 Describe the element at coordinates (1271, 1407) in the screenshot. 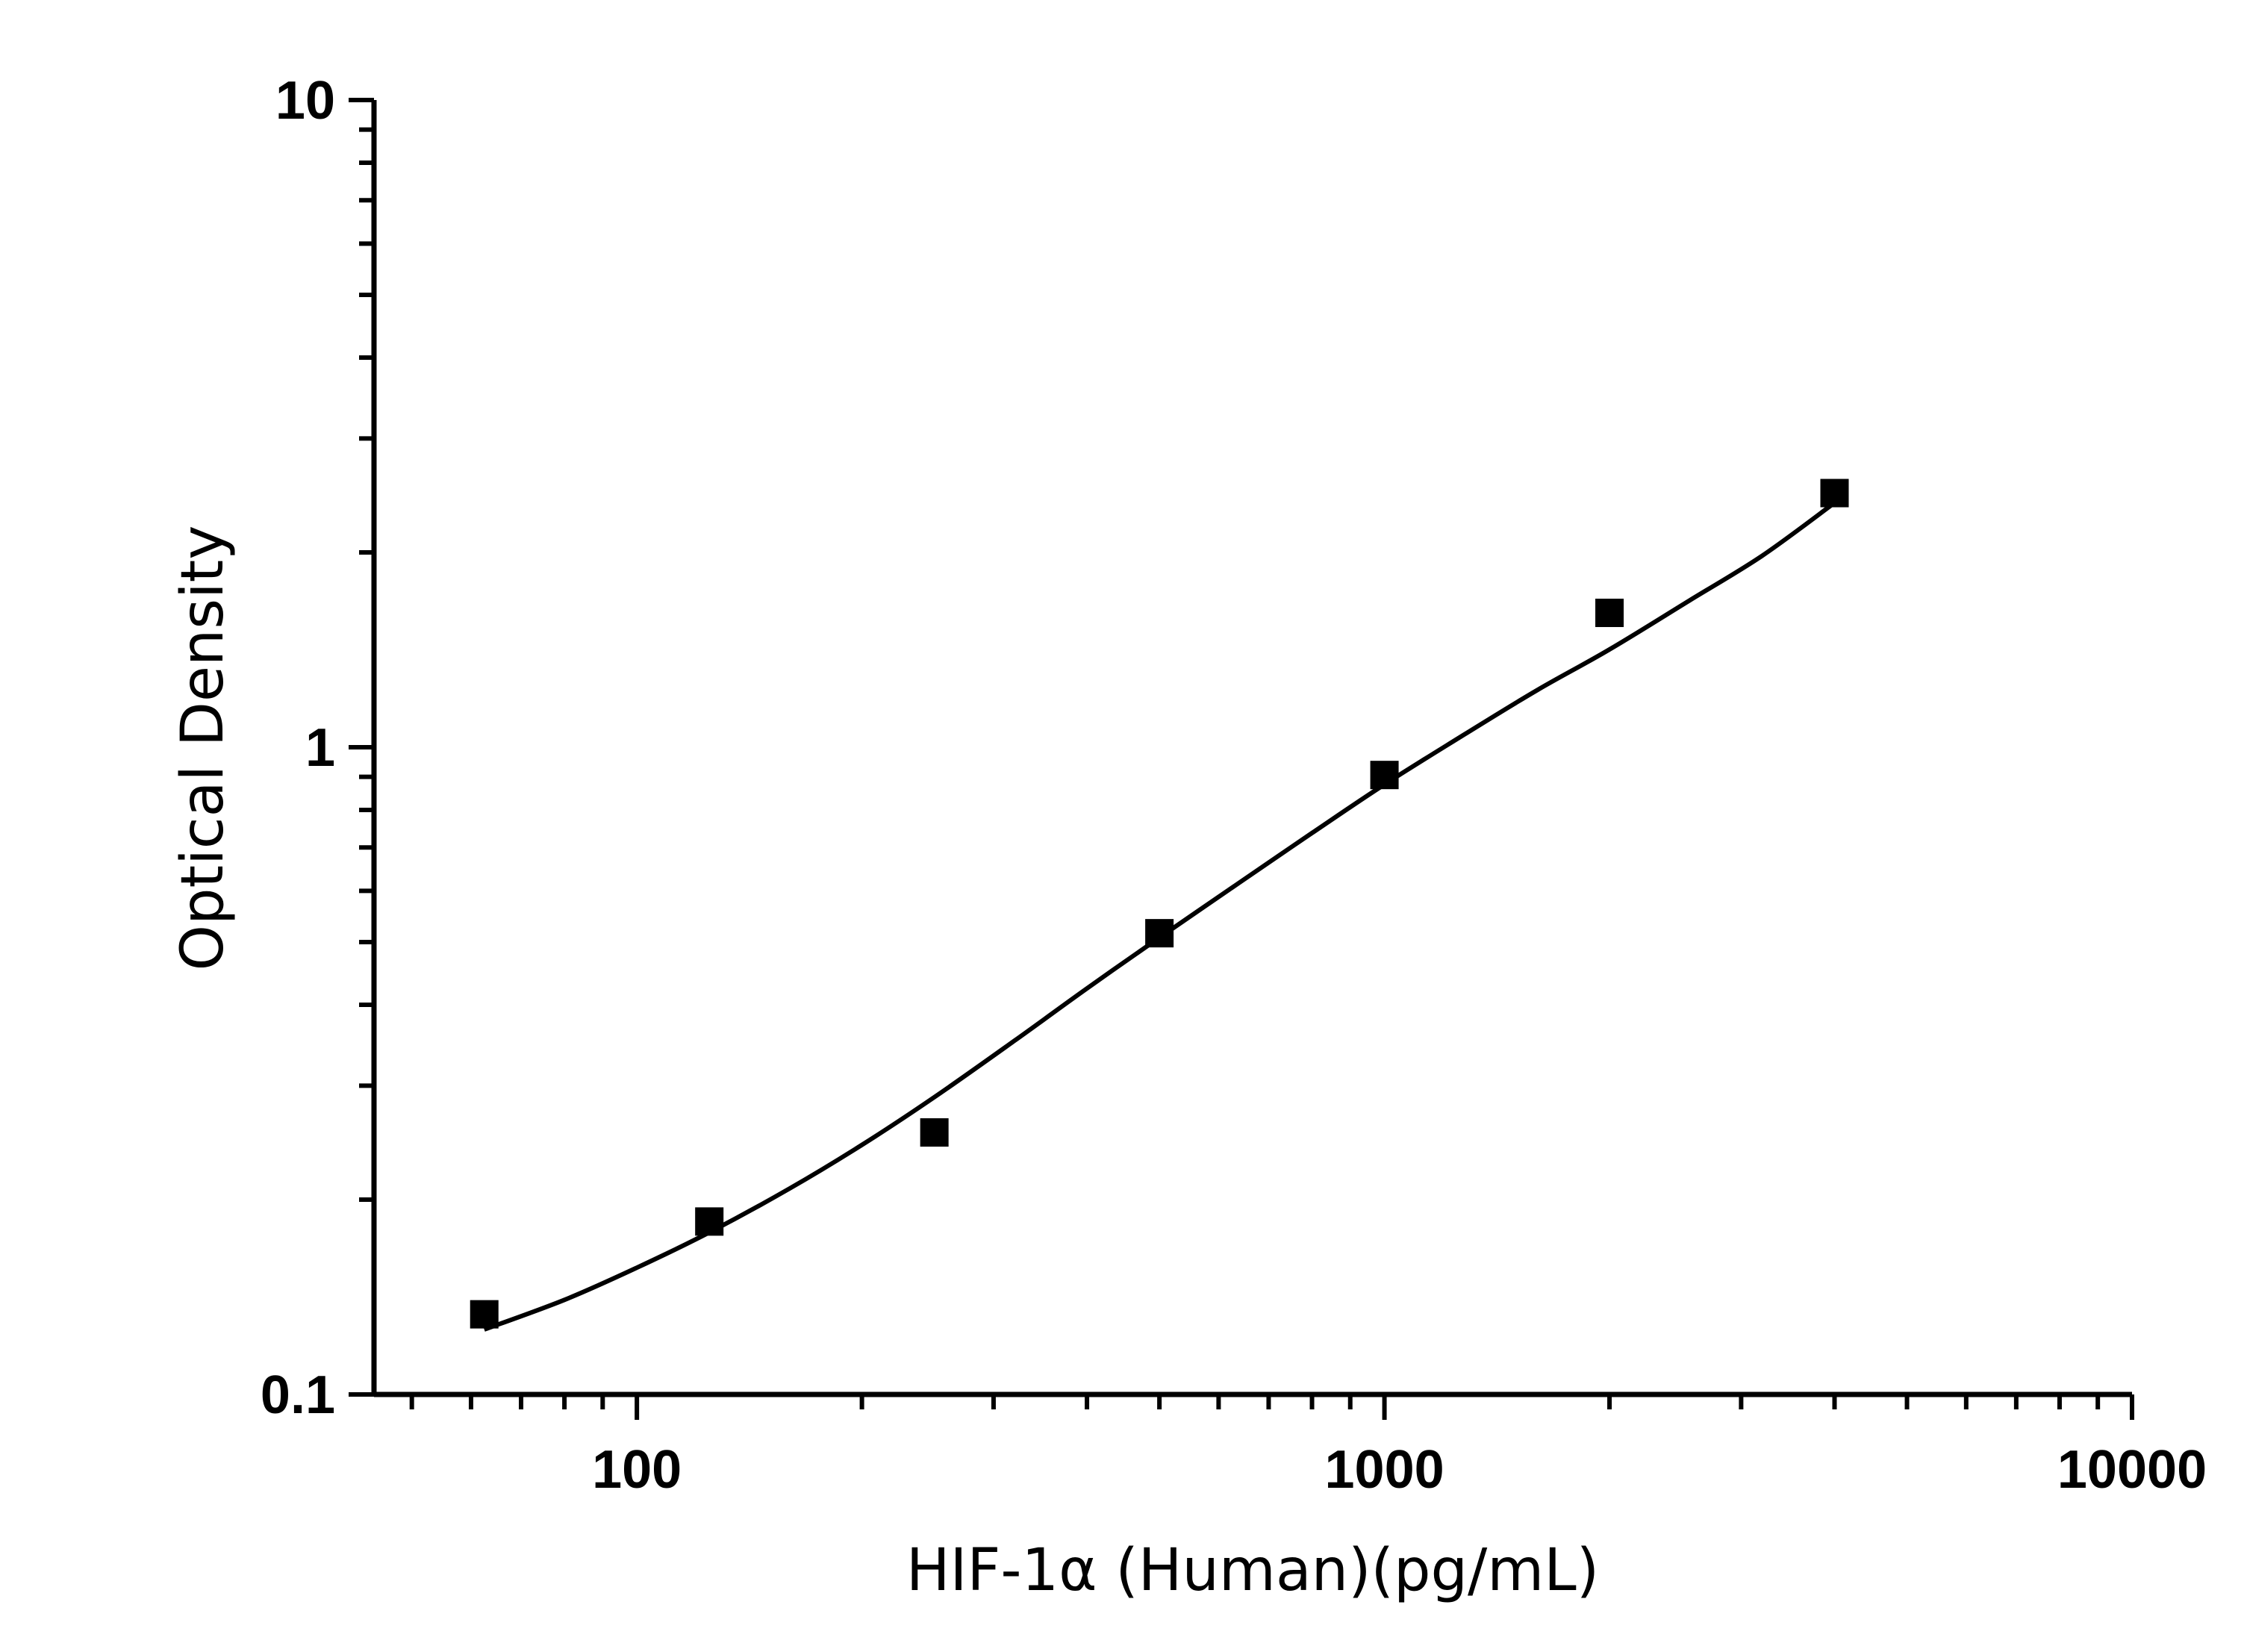

I see `x-axis-ticks` at that location.